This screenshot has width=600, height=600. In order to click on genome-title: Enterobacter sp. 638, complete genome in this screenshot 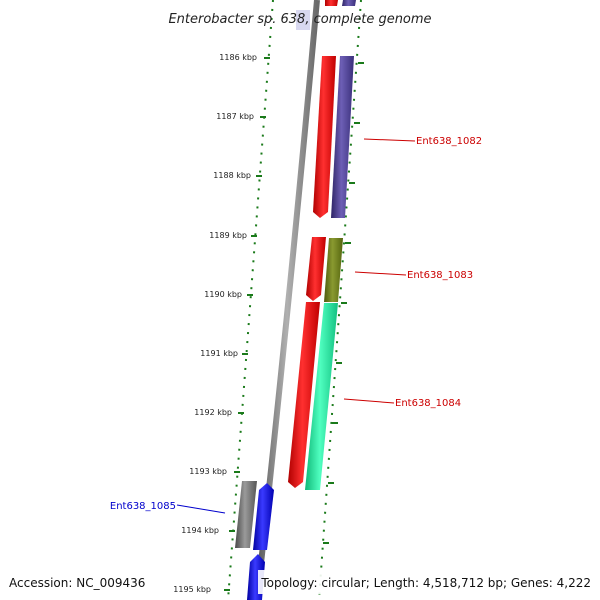, I will do `click(299, 19)`.